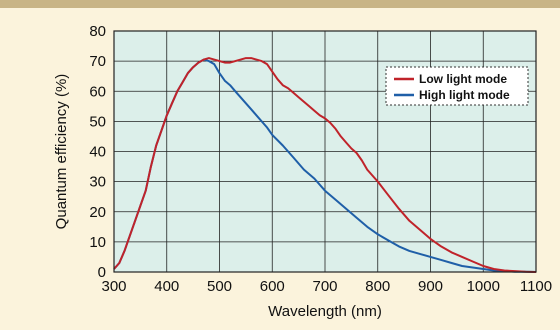 The height and width of the screenshot is (330, 560). I want to click on top-decorative-bar, so click(280, 4).